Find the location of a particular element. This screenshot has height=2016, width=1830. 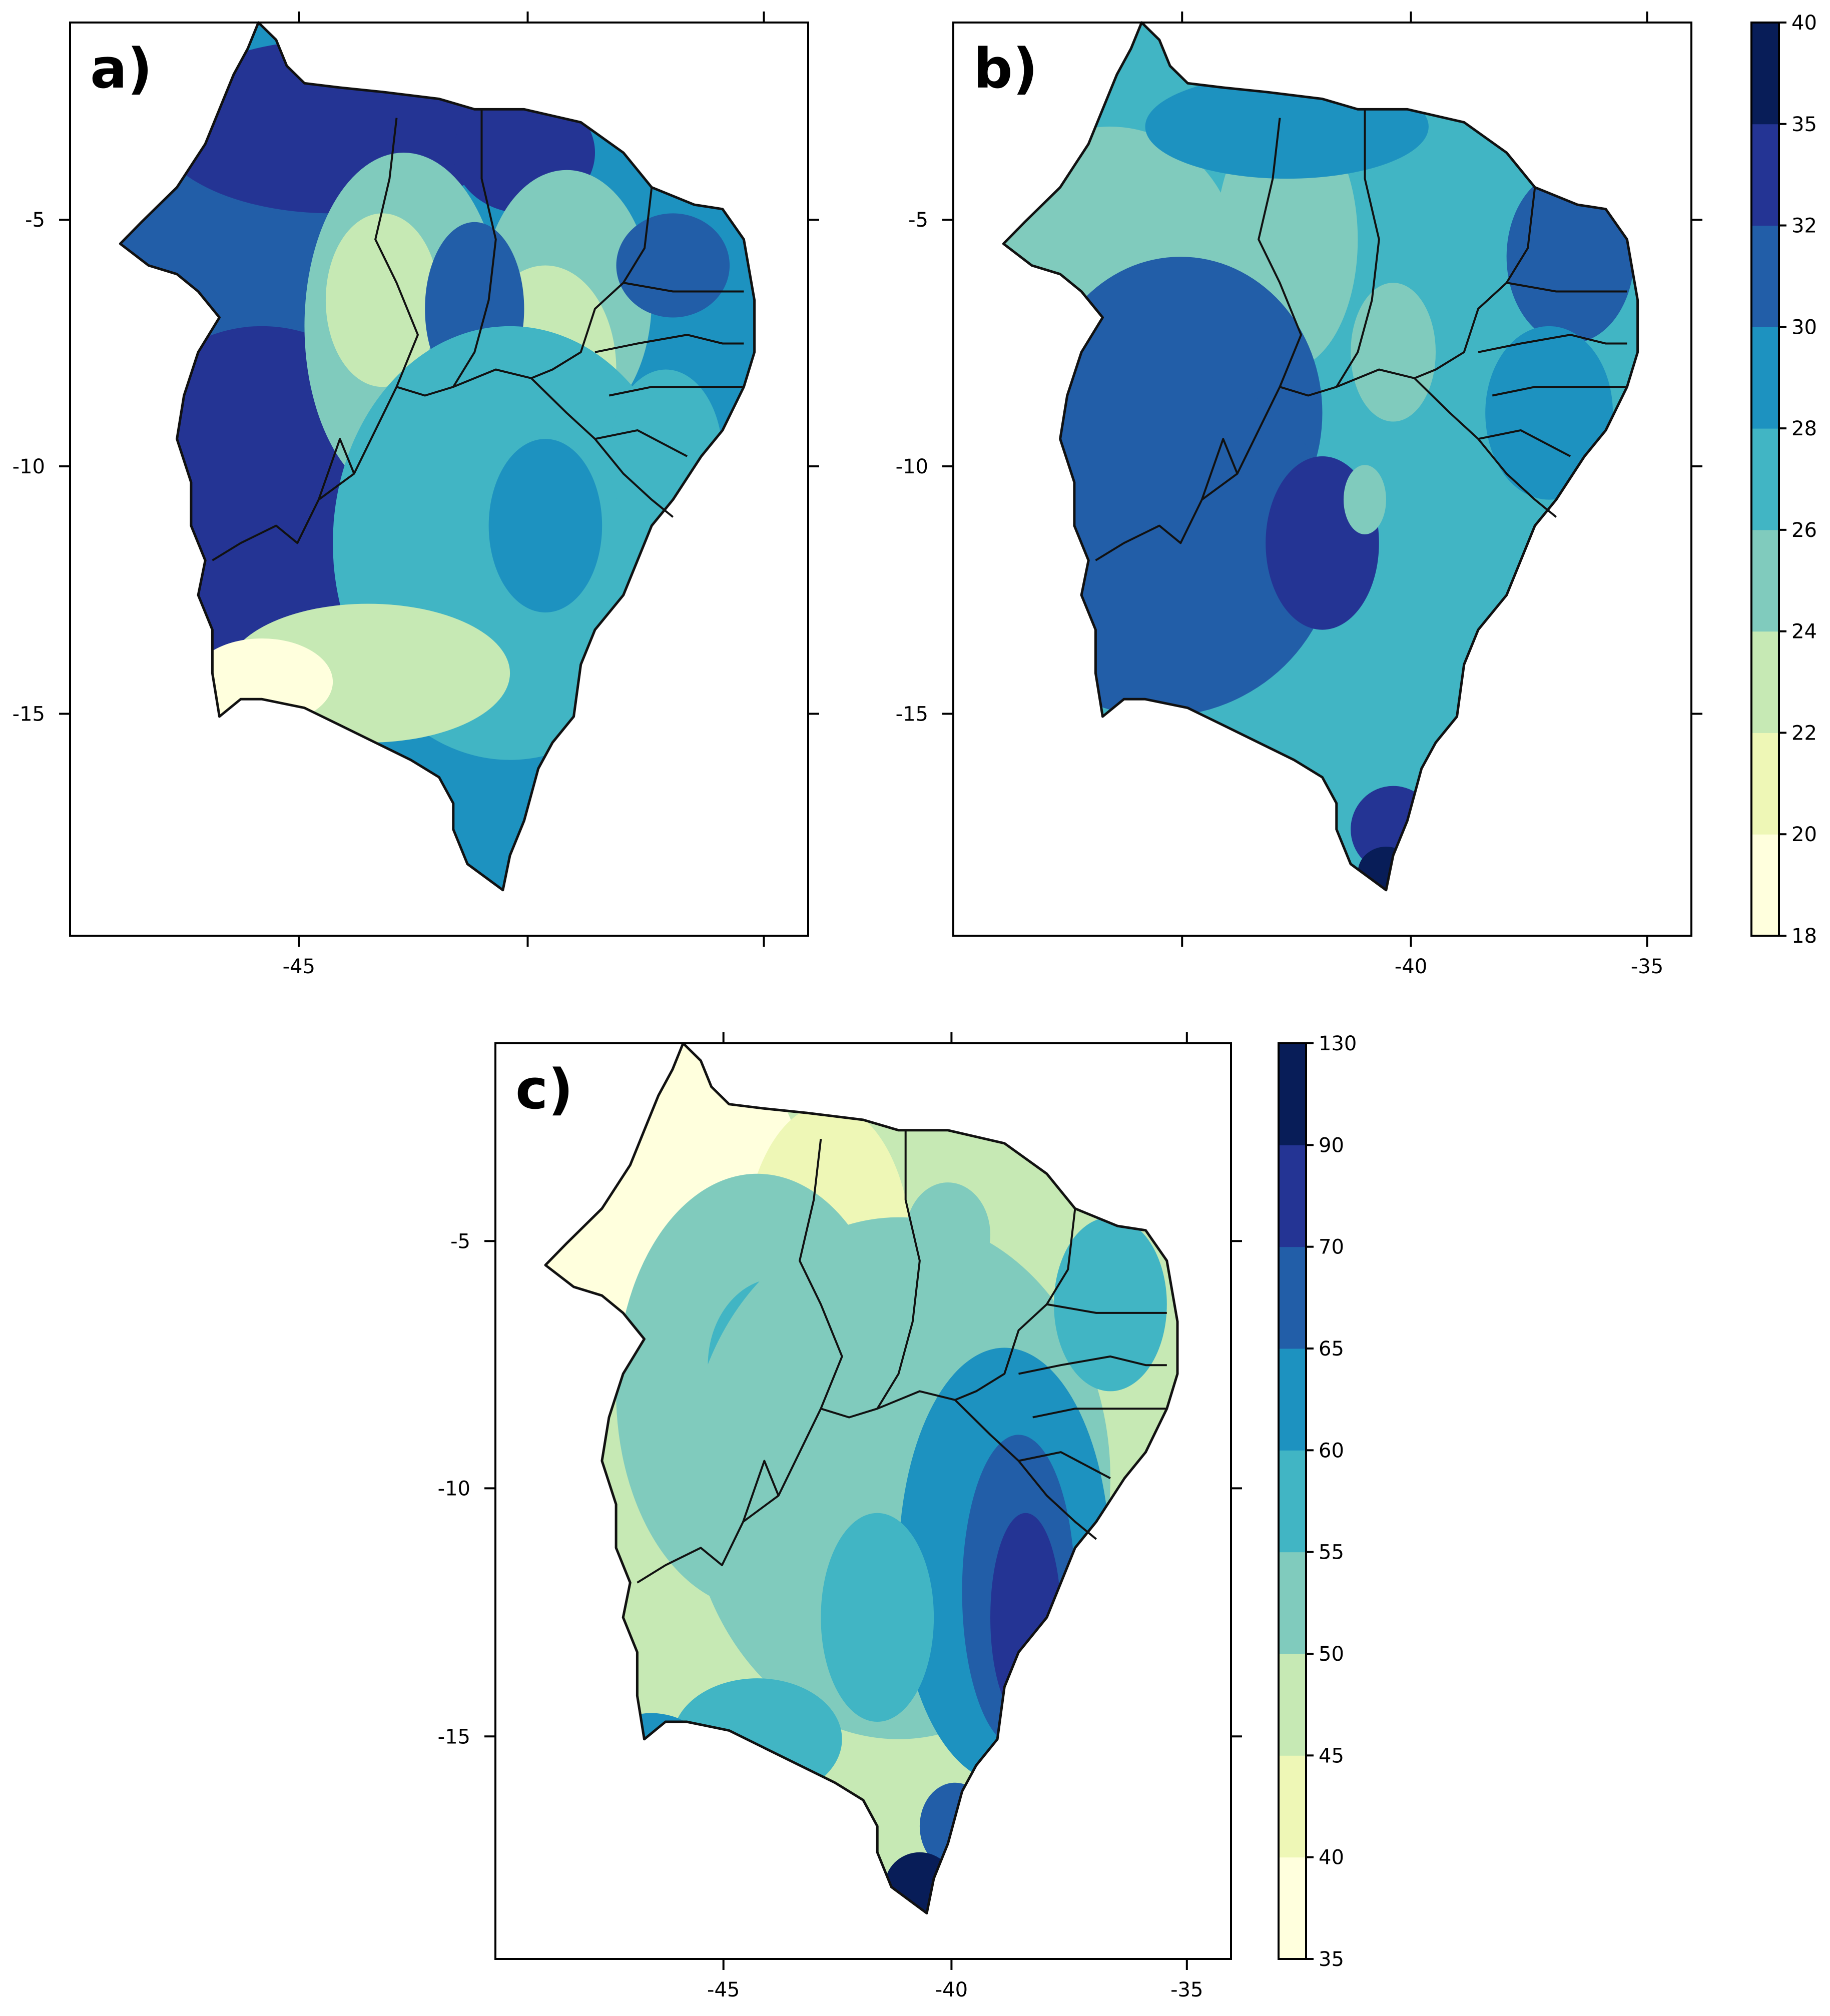

colorbar-label: 18 is located at coordinates (1804, 936).